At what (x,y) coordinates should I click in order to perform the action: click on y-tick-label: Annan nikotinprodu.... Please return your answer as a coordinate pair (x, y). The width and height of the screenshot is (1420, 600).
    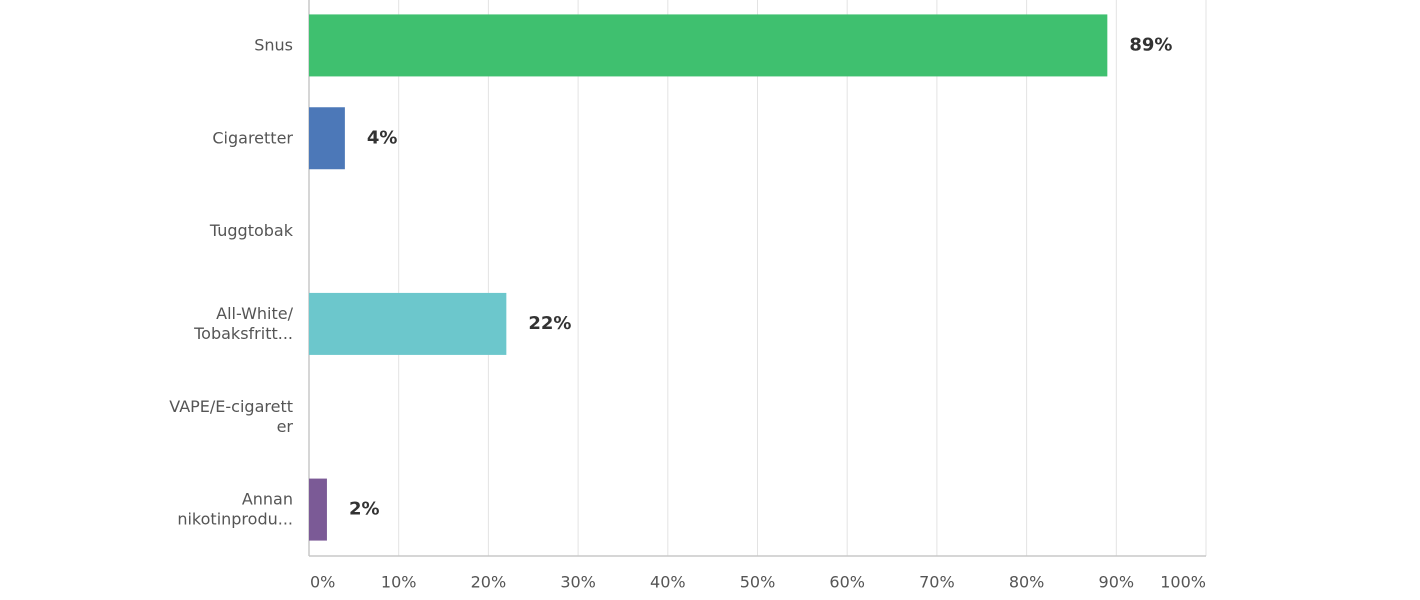
    Looking at the image, I should click on (235, 508).